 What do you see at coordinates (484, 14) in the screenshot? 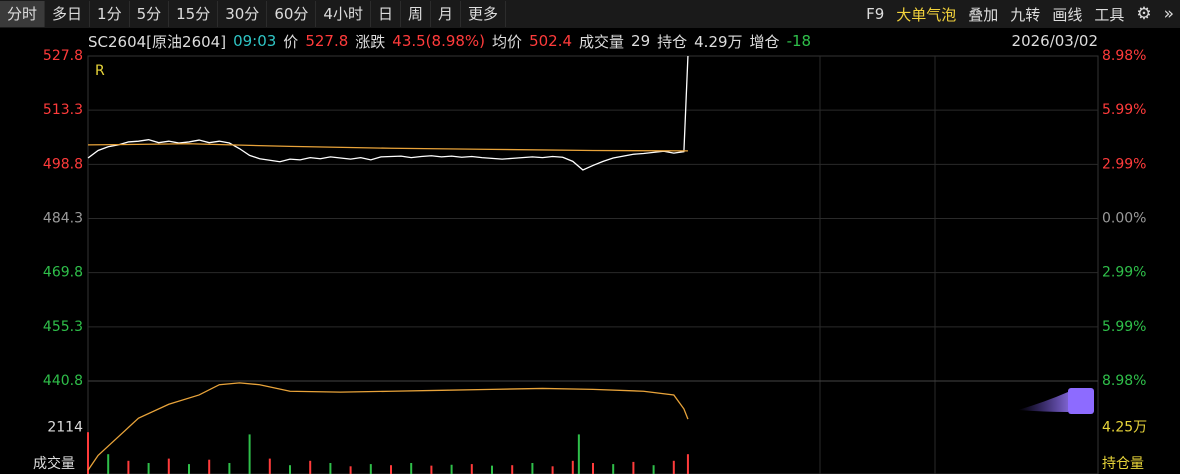
I see `tab: 更多` at bounding box center [484, 14].